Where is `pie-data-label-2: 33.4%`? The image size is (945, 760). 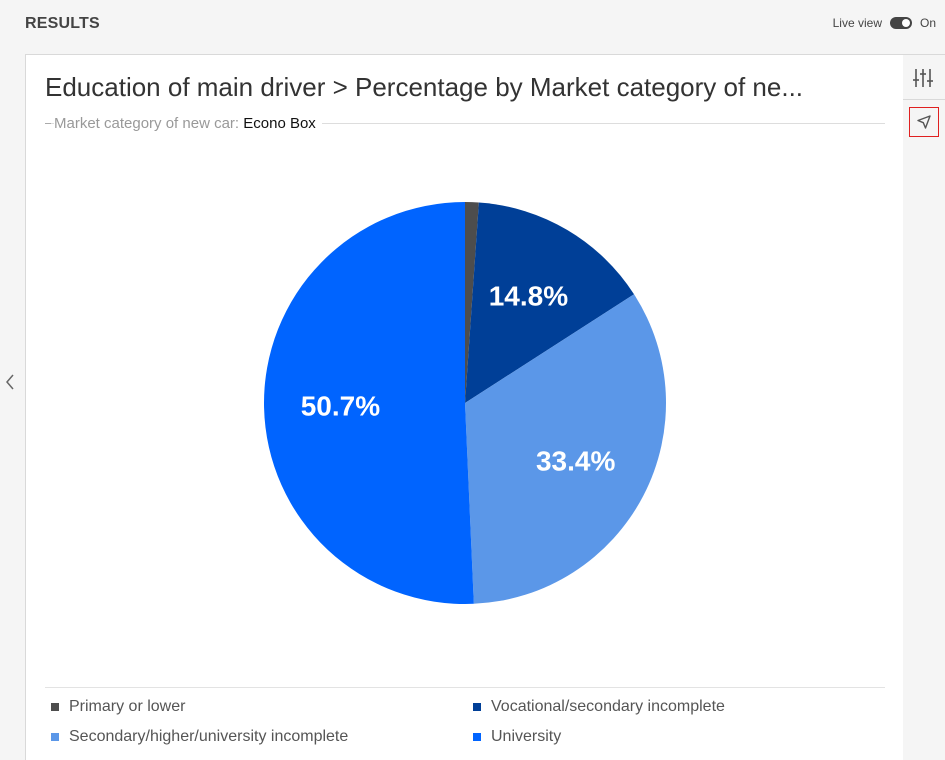
pie-data-label-2: 33.4% is located at coordinates (575, 460).